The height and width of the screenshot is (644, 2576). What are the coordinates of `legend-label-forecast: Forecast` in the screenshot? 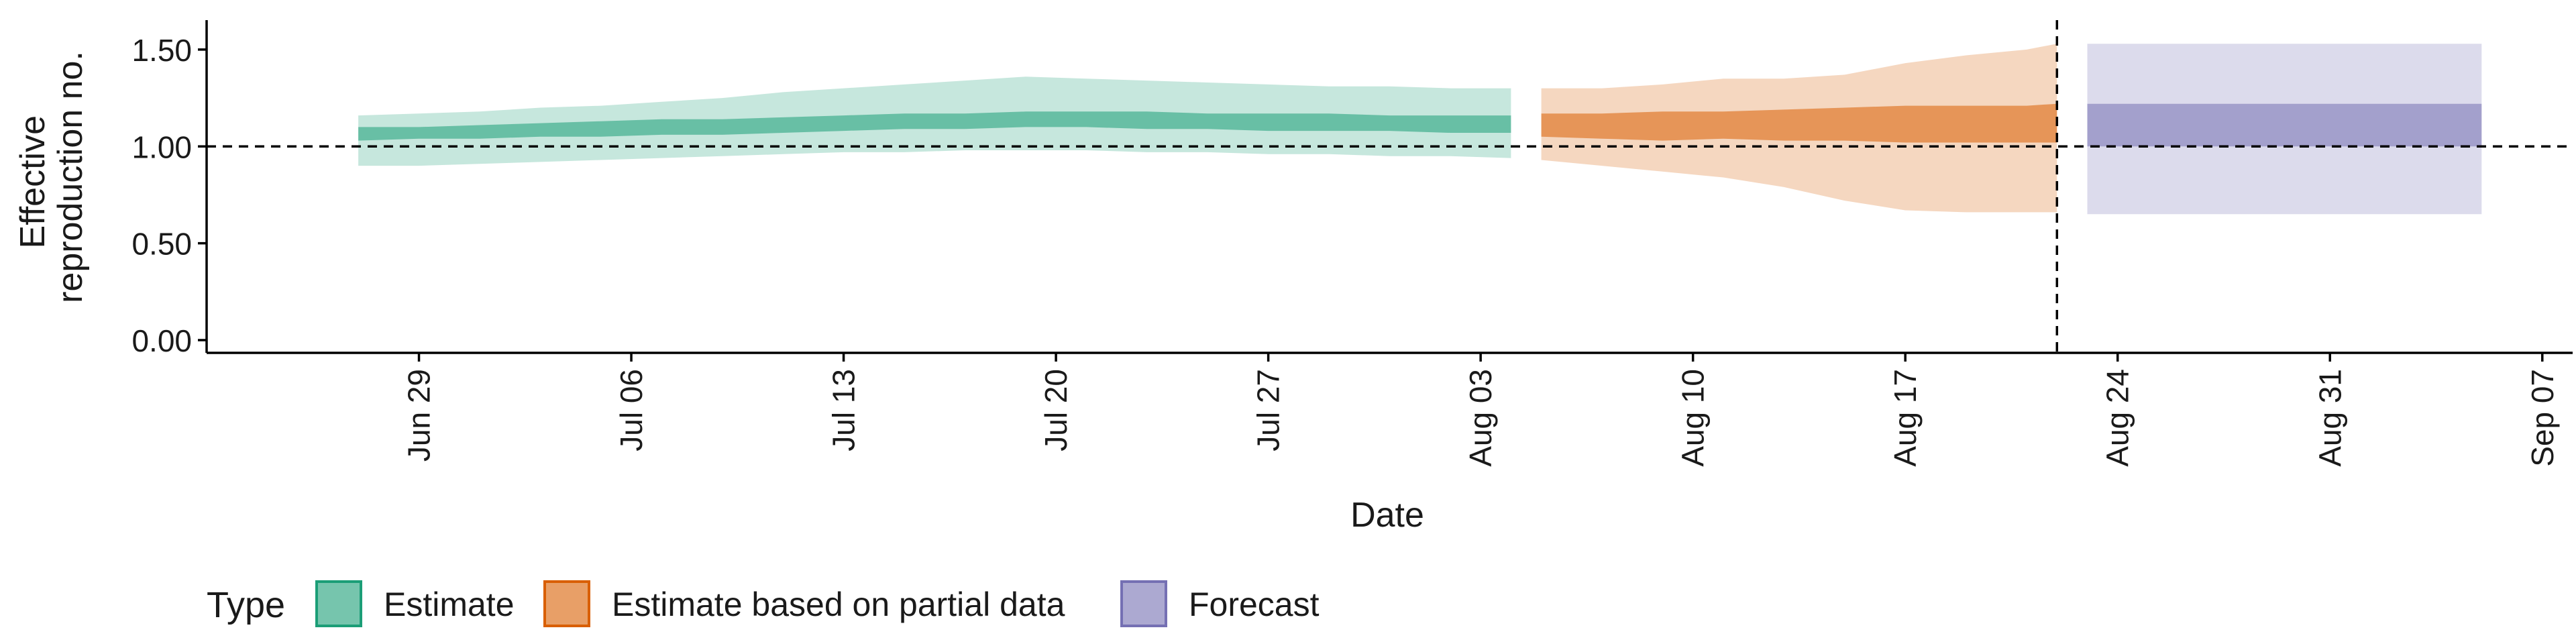 It's located at (1254, 604).